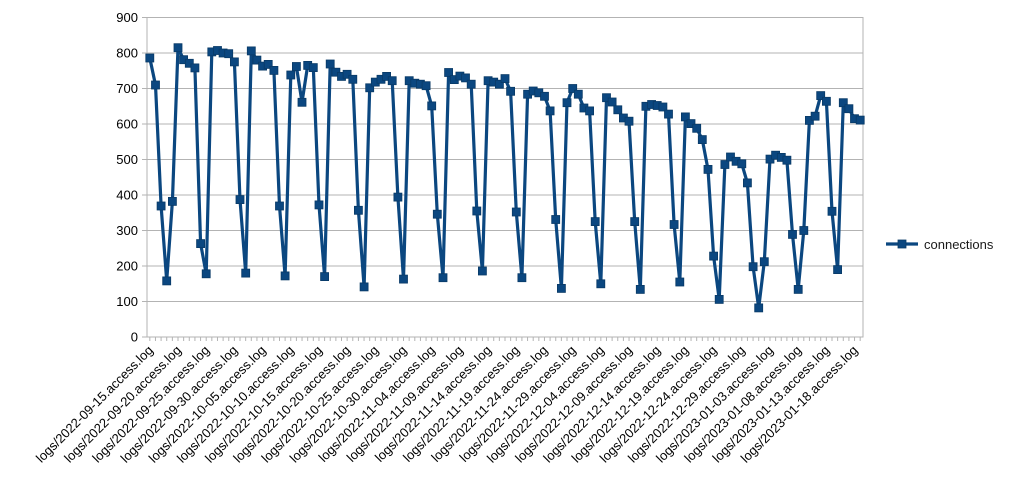  I want to click on svg-text: 800, so click(127, 53).